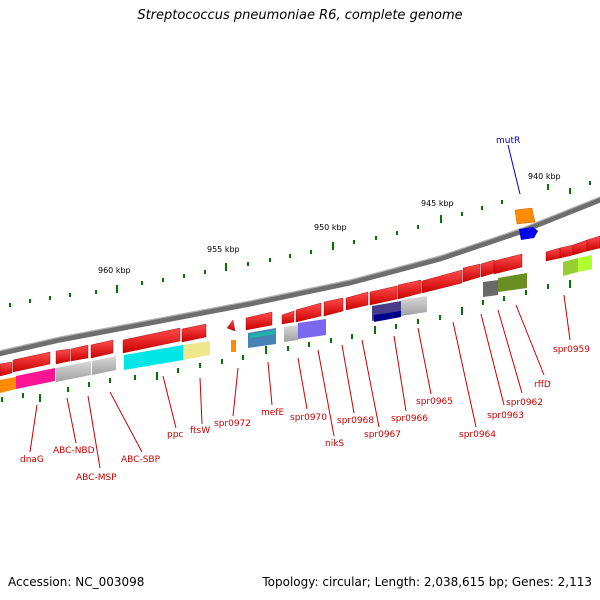  Describe the element at coordinates (223, 249) in the screenshot. I see `scale-label-955: 955 kbp` at that location.